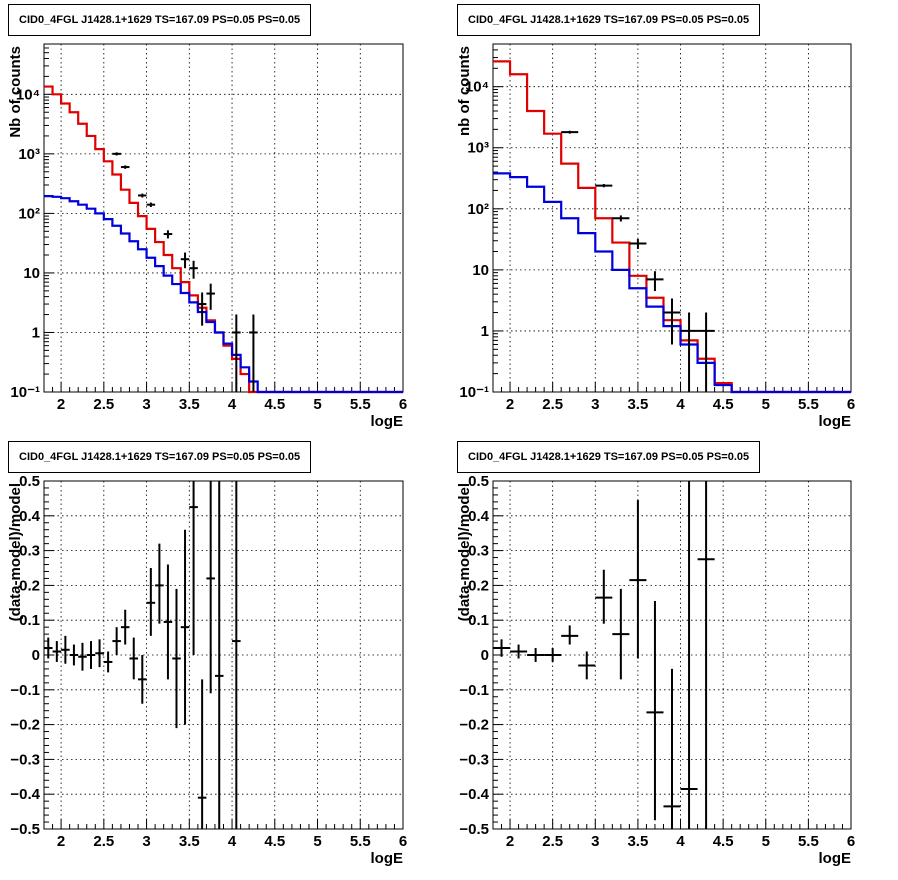 This screenshot has width=898, height=880. Describe the element at coordinates (485, 655) in the screenshot. I see `y-tick-label: 0` at that location.